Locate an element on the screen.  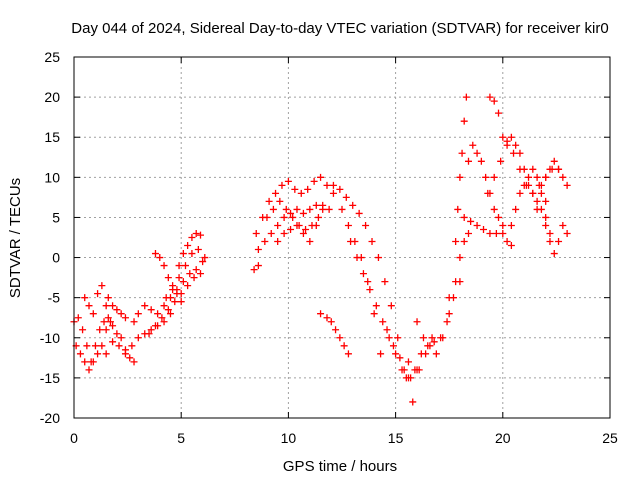
x-tick-label: 20 is located at coordinates (503, 438).